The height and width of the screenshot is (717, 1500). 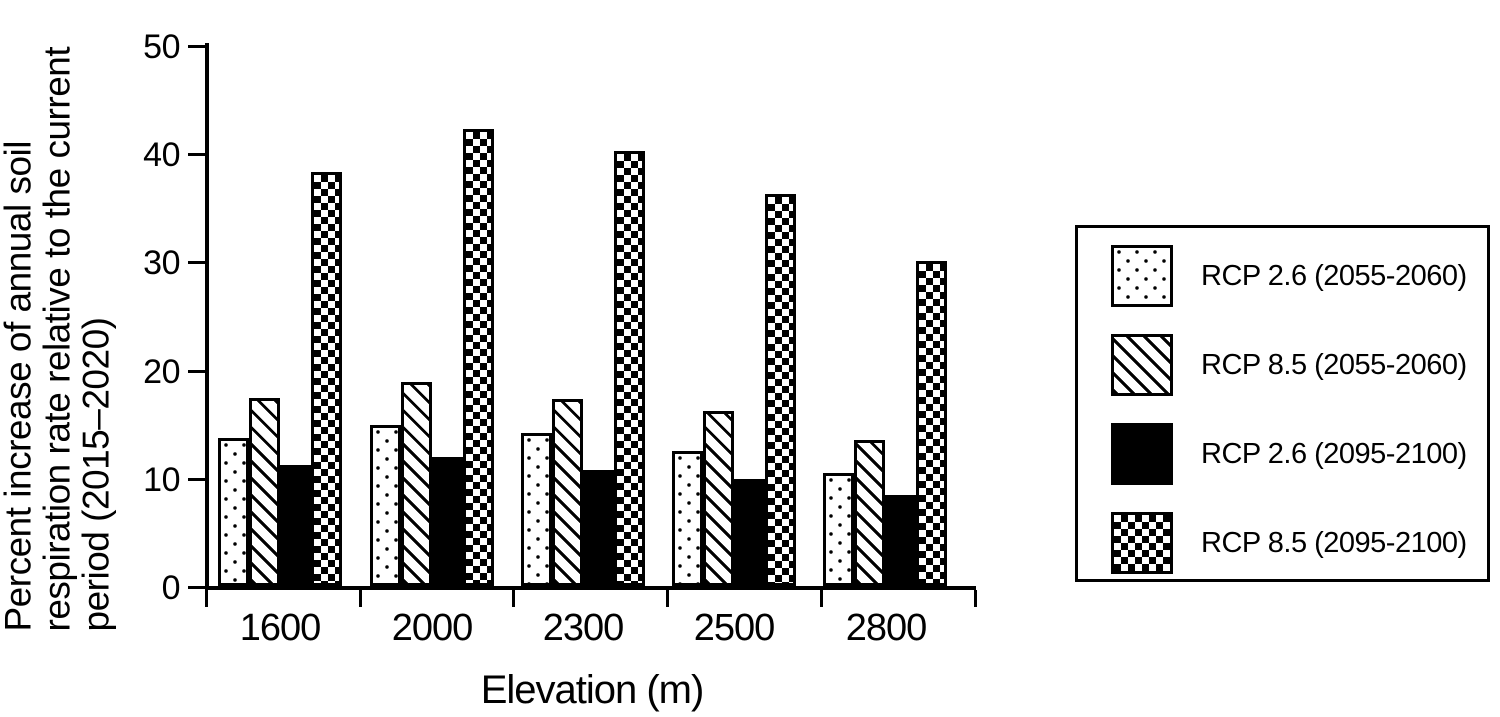 What do you see at coordinates (207, 316) in the screenshot?
I see `y-axis-spine` at bounding box center [207, 316].